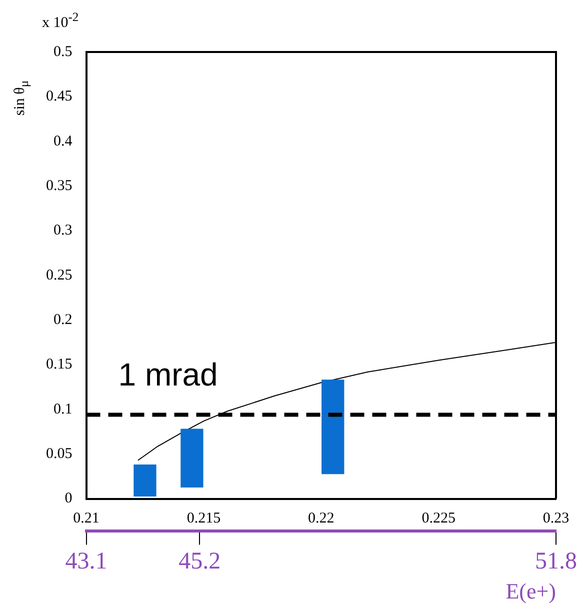 The image size is (586, 606). What do you see at coordinates (63, 52) in the screenshot?
I see `y-tick-label: 0.5` at bounding box center [63, 52].